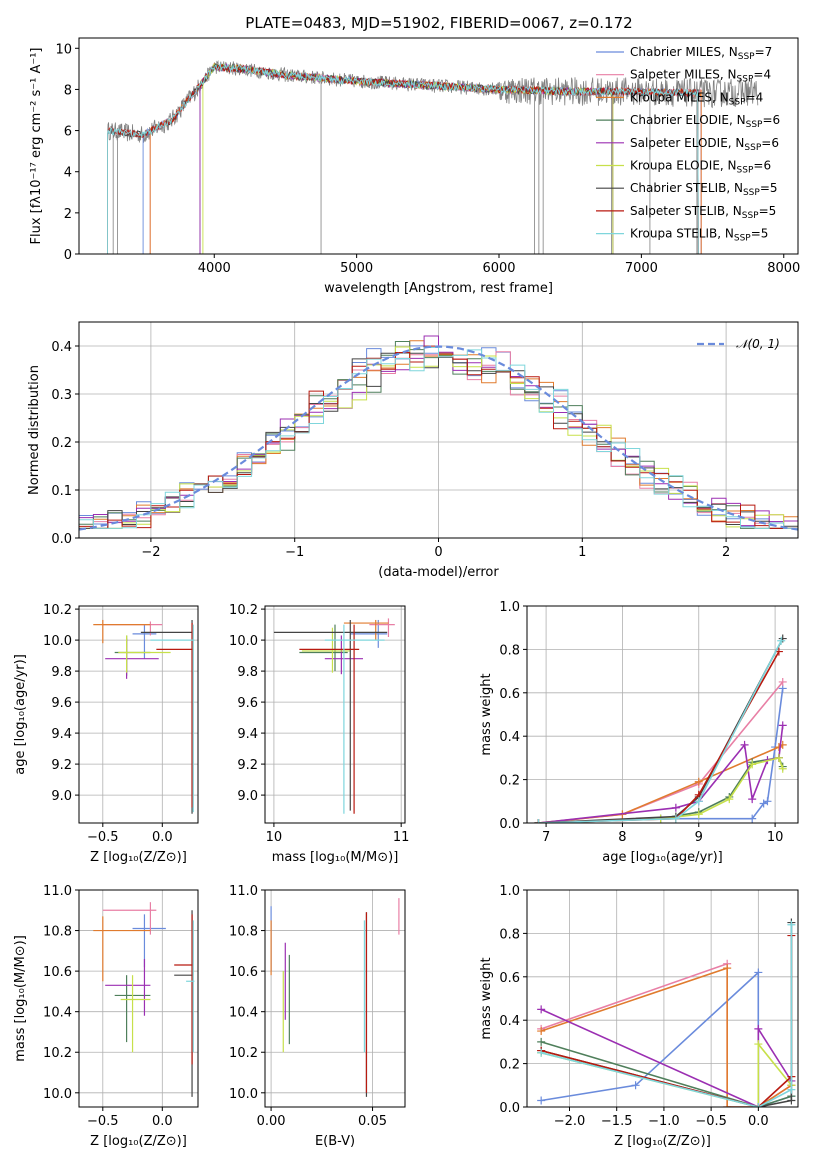 This screenshot has width=819, height=1170. What do you see at coordinates (617, 1121) in the screenshot?
I see `x-tick-label: −1.5` at bounding box center [617, 1121].